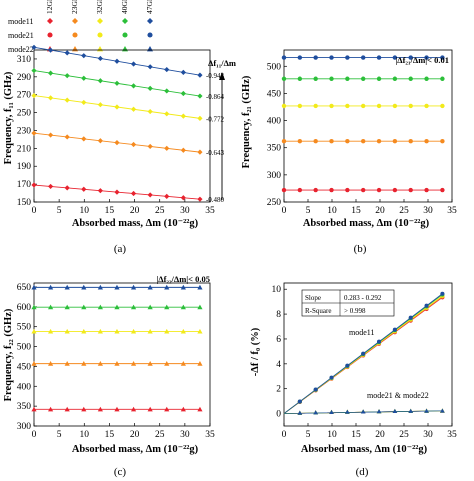 The height and width of the screenshot is (481, 474). I want to click on panel-c-ytick-label: 500, so click(24, 348).